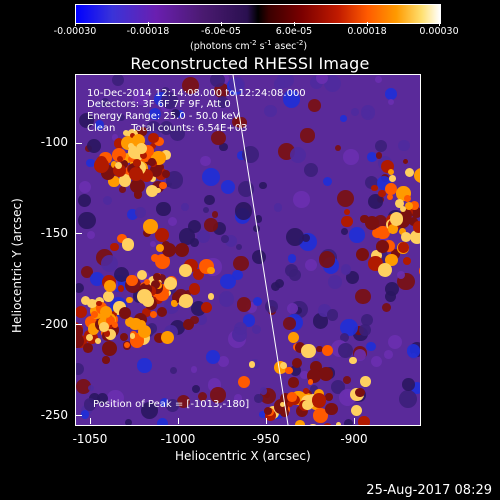 The width and height of the screenshot is (500, 500). I want to click on y-tick-label: -250, so click(54, 415).